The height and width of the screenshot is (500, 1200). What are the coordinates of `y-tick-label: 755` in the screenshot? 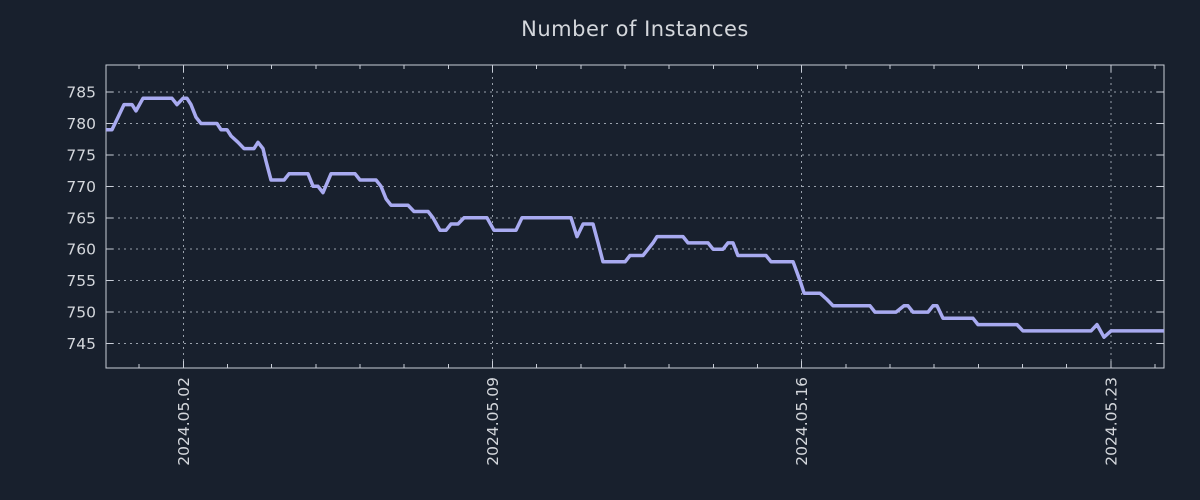 It's located at (81, 281).